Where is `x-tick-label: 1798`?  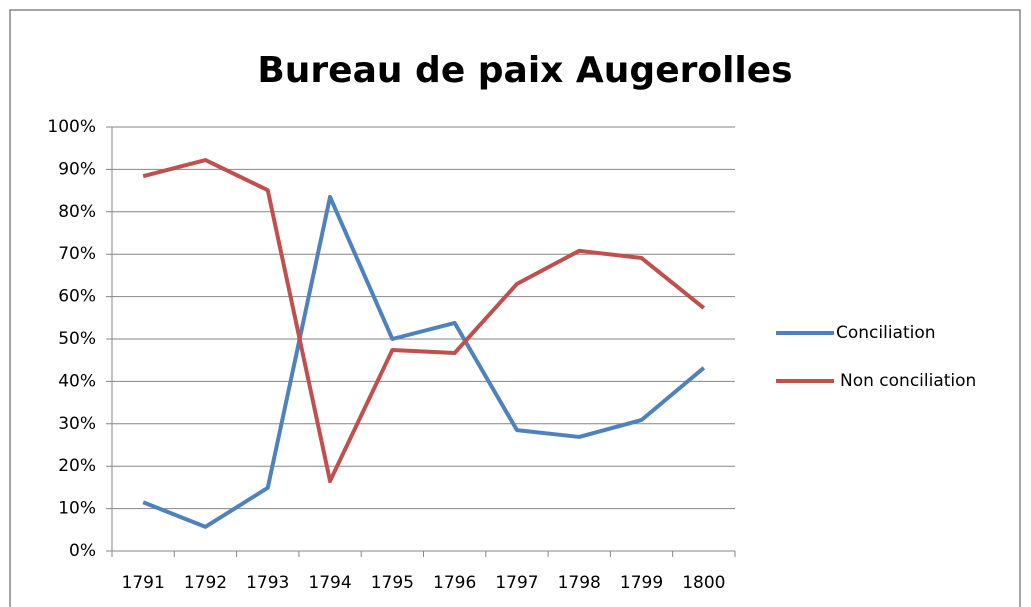
x-tick-label: 1798 is located at coordinates (579, 583).